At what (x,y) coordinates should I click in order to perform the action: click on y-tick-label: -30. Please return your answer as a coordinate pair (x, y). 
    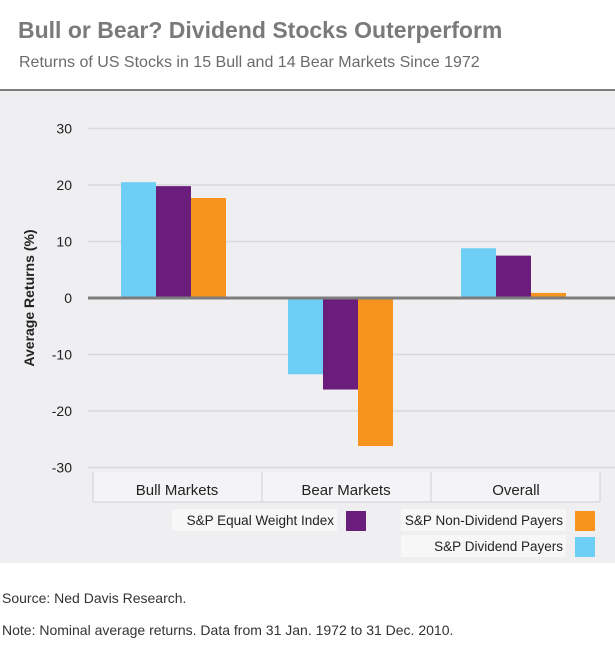
    Looking at the image, I should click on (62, 468).